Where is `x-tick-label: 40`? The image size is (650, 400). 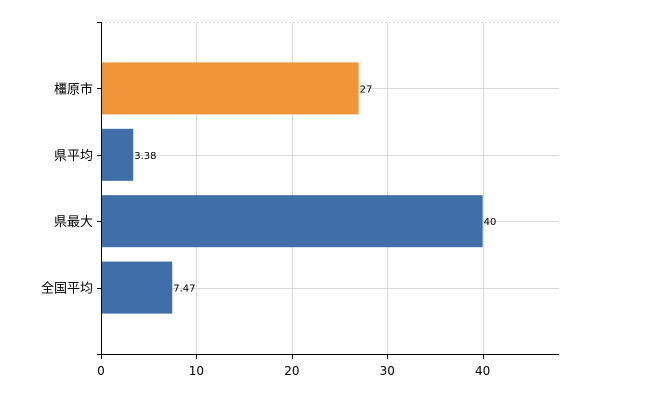
x-tick-label: 40 is located at coordinates (482, 371).